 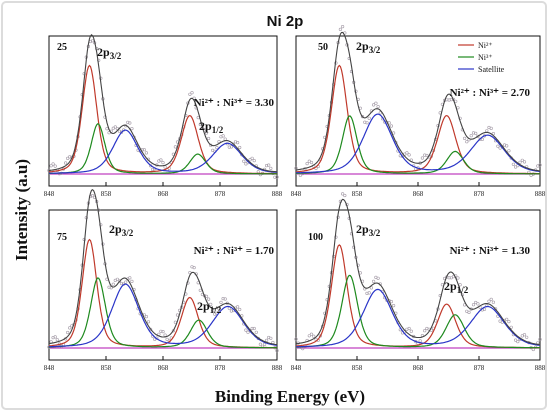 What do you see at coordinates (62, 47) in the screenshot?
I see `sample-label: 25` at bounding box center [62, 47].